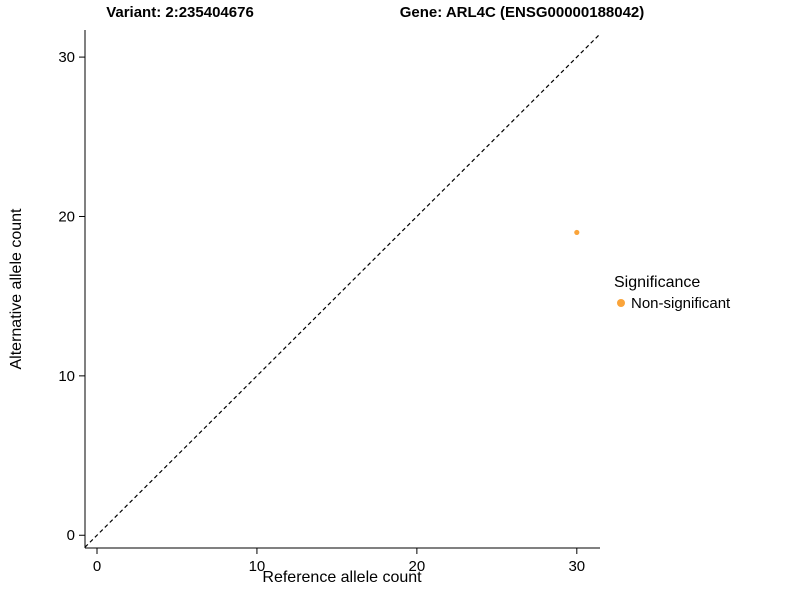  What do you see at coordinates (257, 566) in the screenshot?
I see `x-tick-label: 10` at bounding box center [257, 566].